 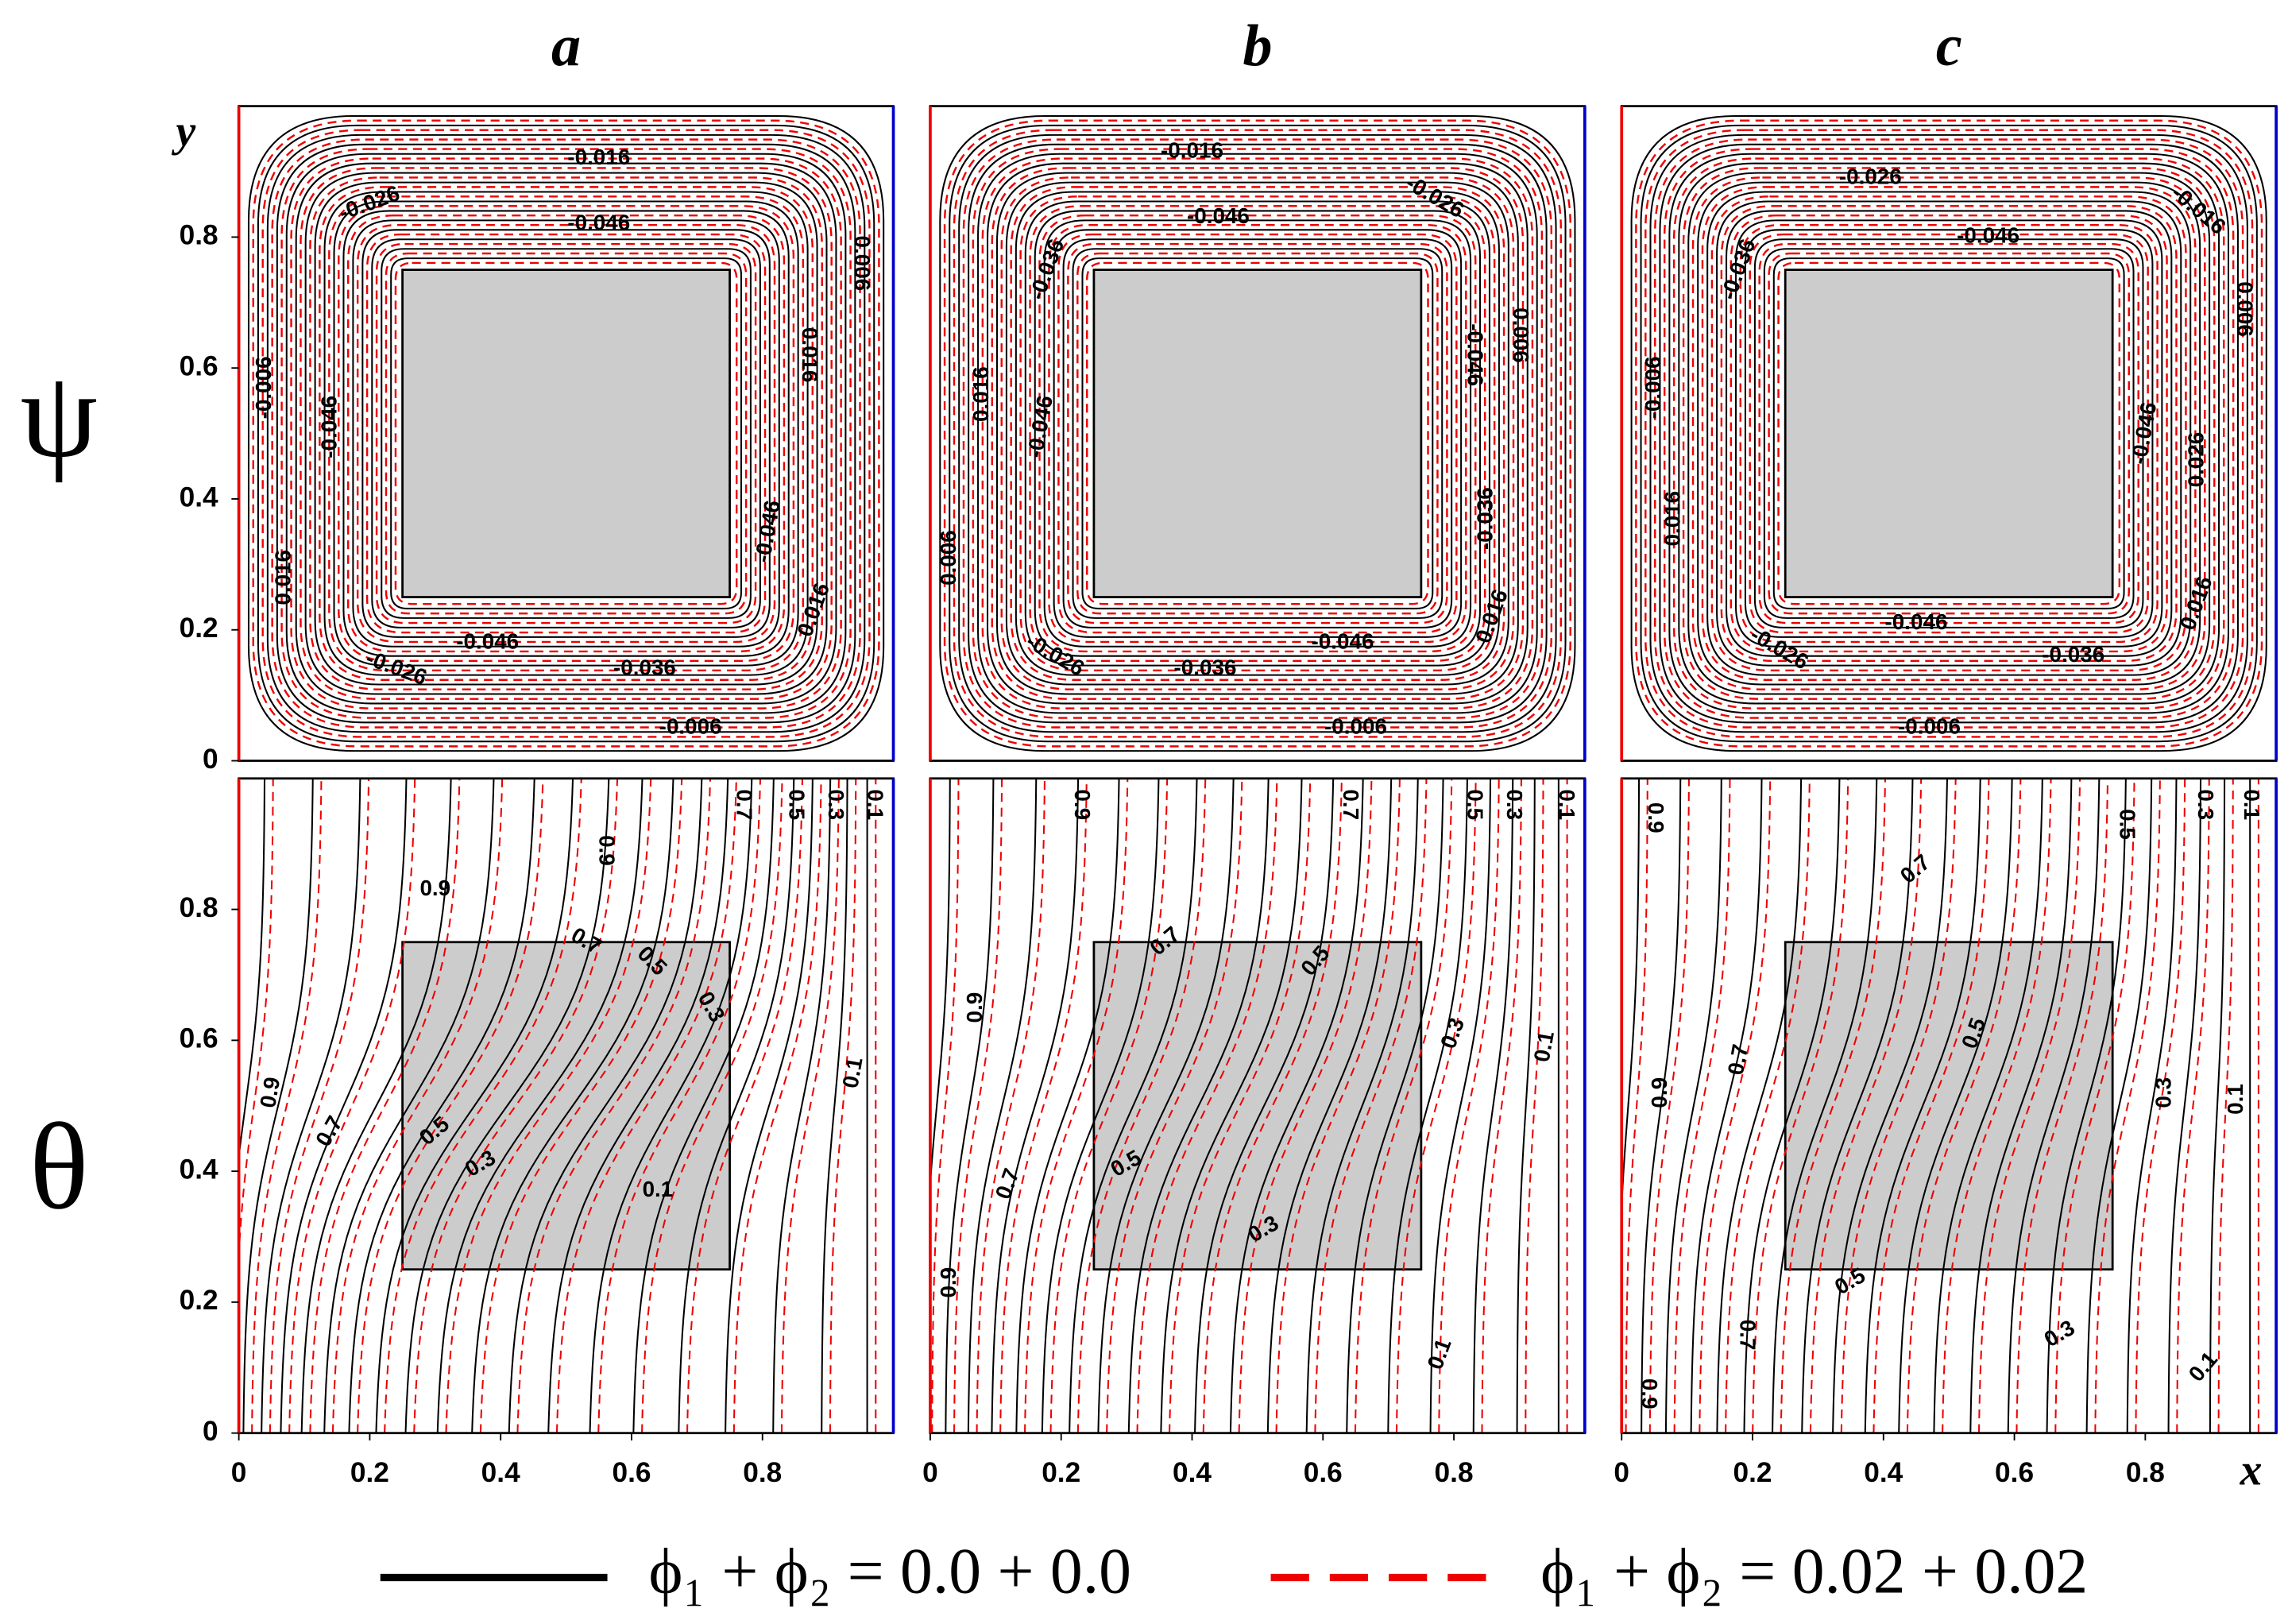 What do you see at coordinates (1949, 46) in the screenshot?
I see `column-label: c` at bounding box center [1949, 46].